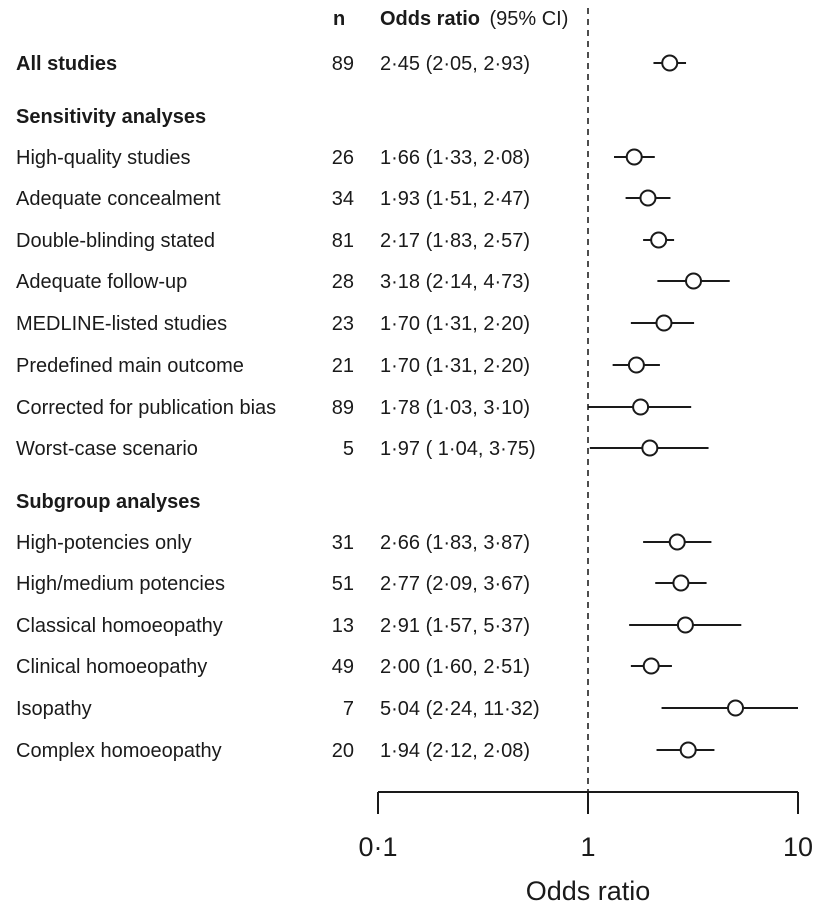 This screenshot has height=912, width=818. What do you see at coordinates (54, 709) in the screenshot?
I see `row-label: Isopathy` at bounding box center [54, 709].